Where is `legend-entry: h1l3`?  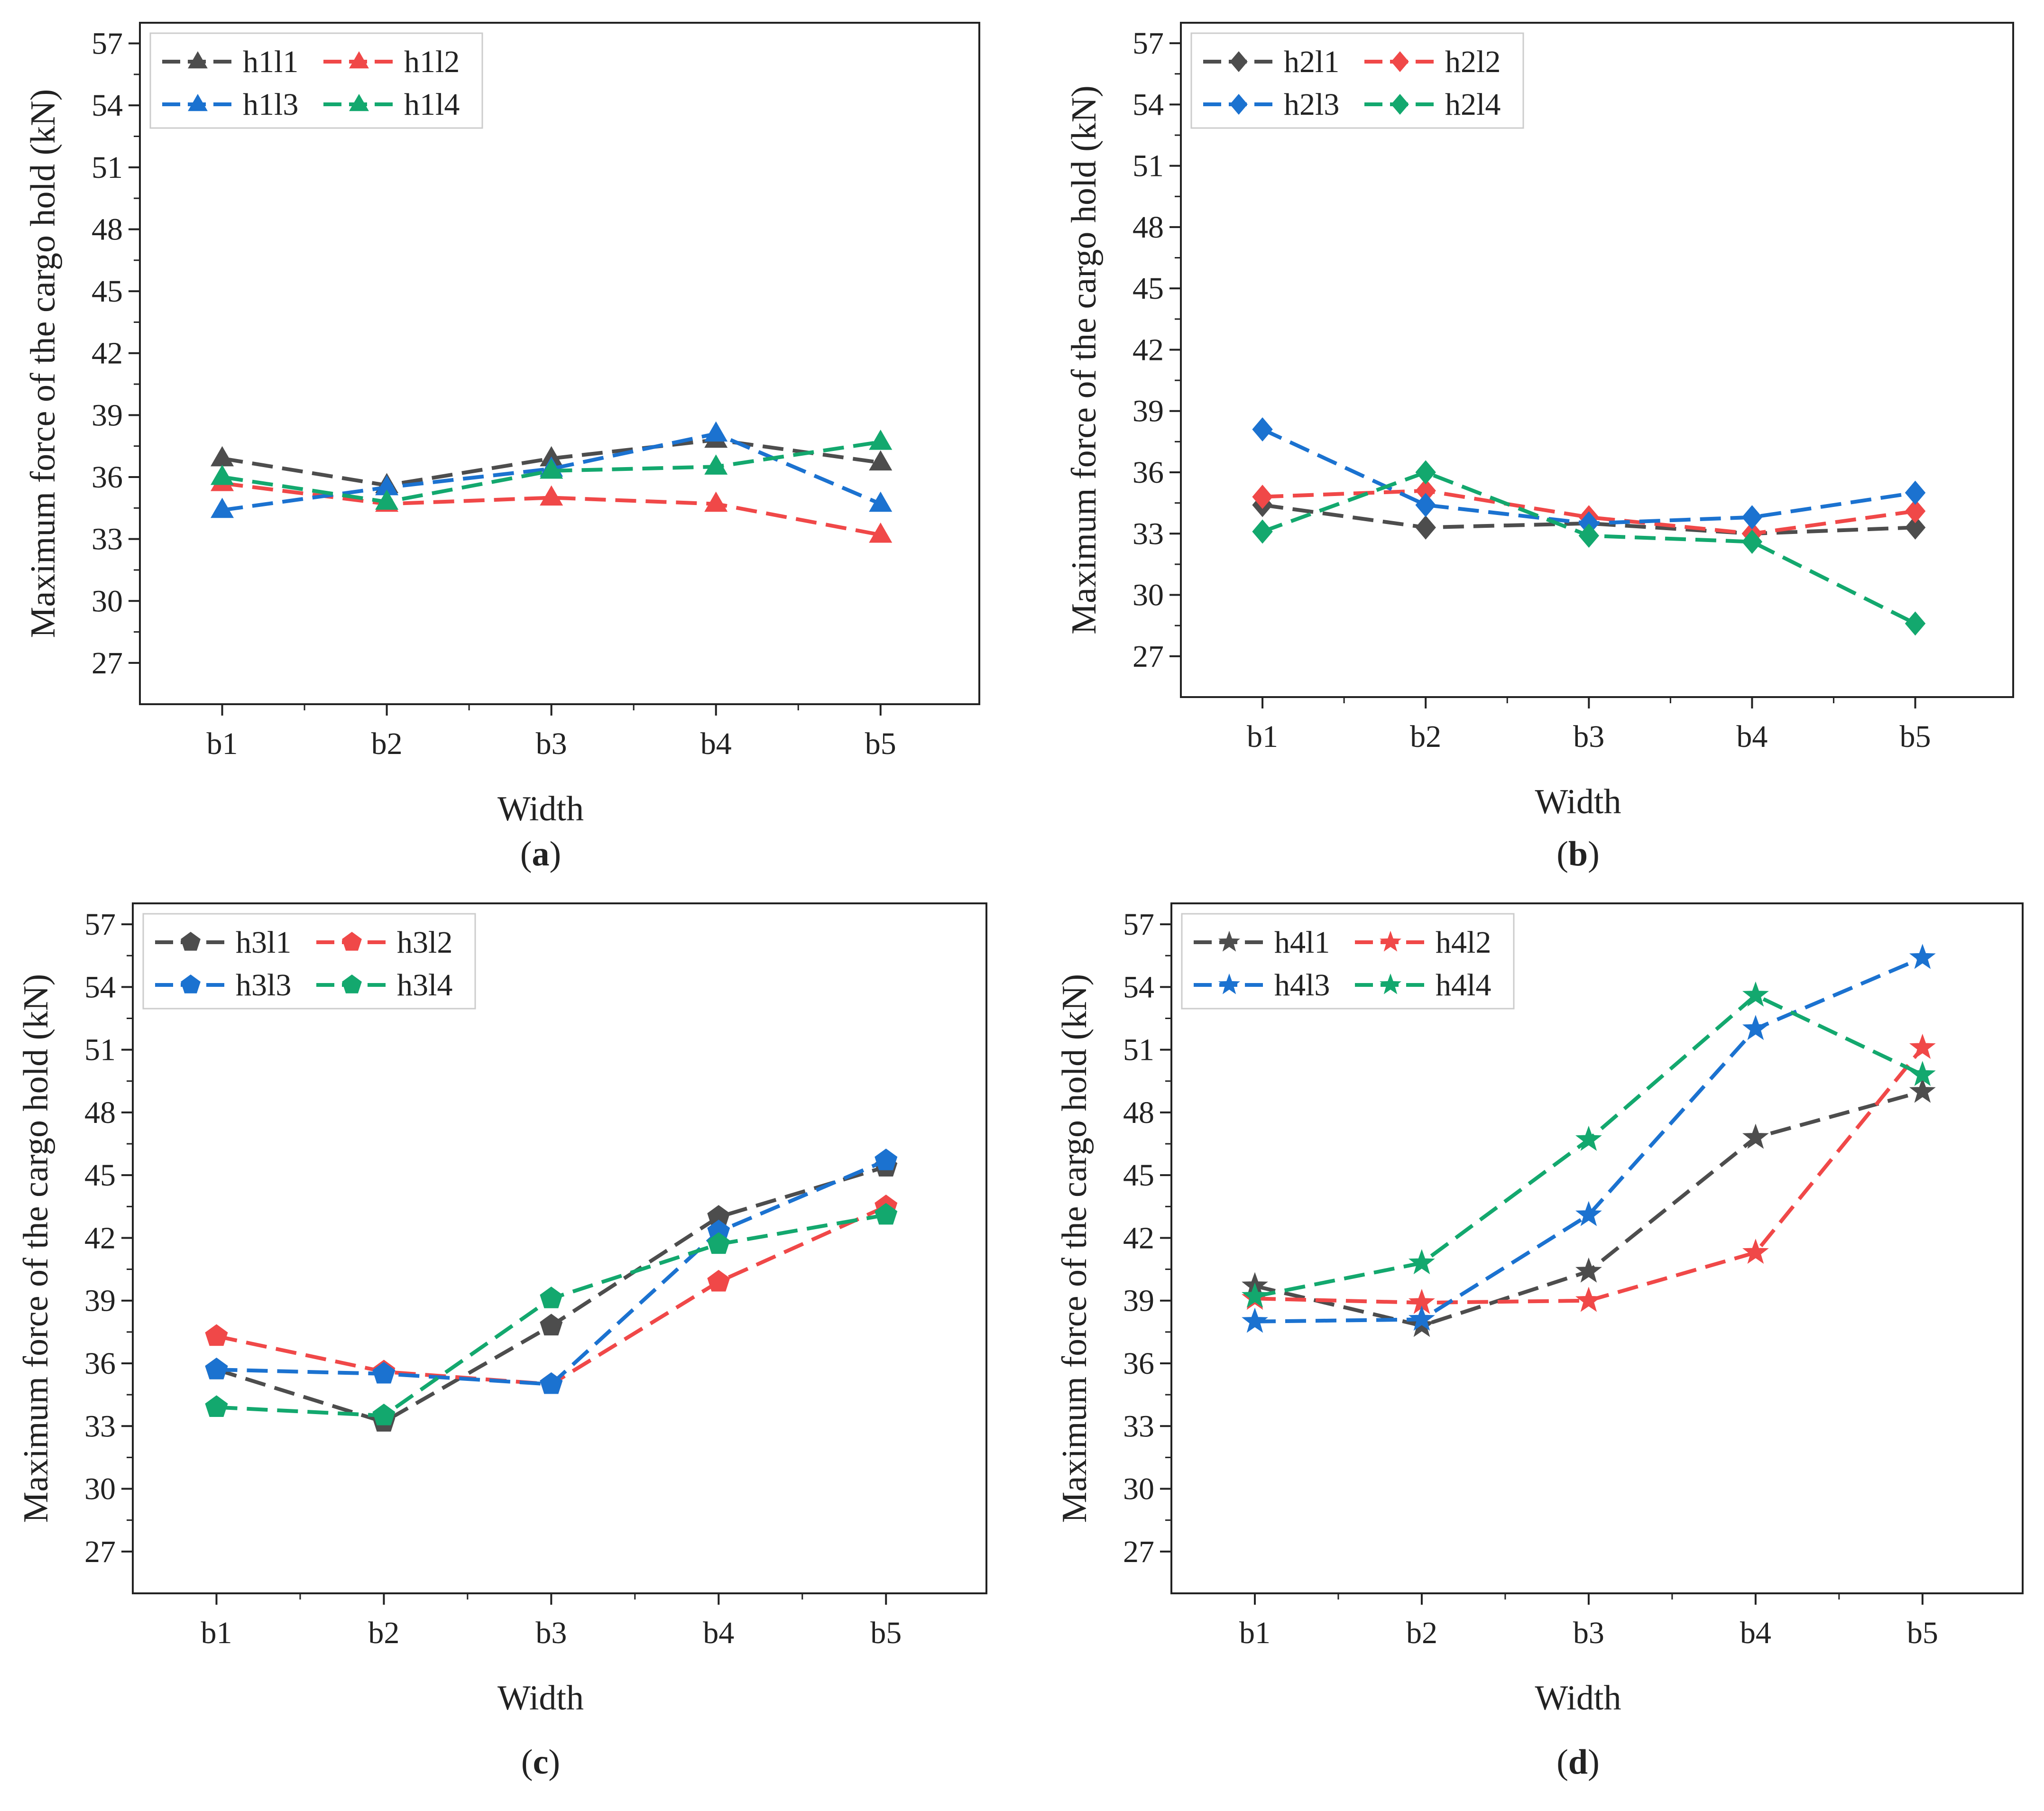
legend-entry: h1l3 is located at coordinates (230, 104).